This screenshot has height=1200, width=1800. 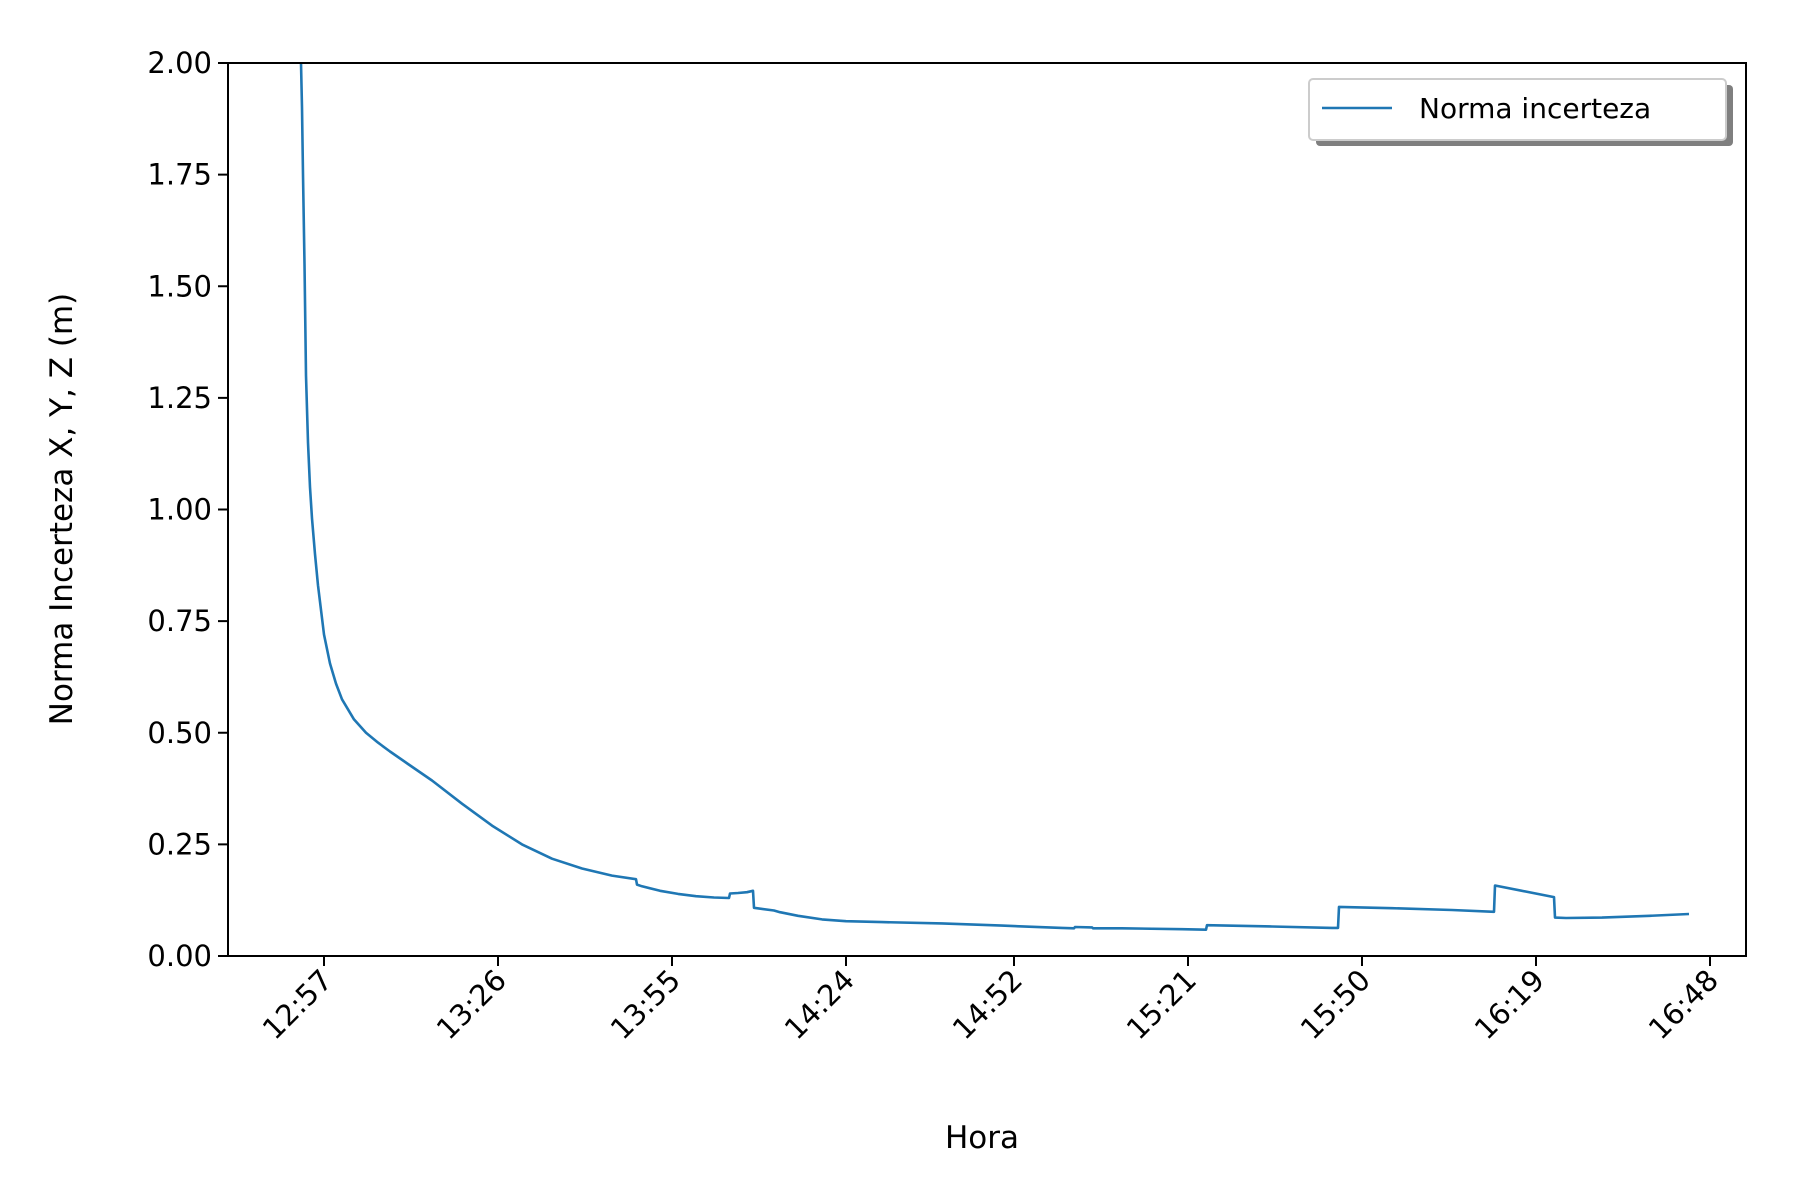 I want to click on x-tick-label: 16:48, so click(x=1683, y=1004).